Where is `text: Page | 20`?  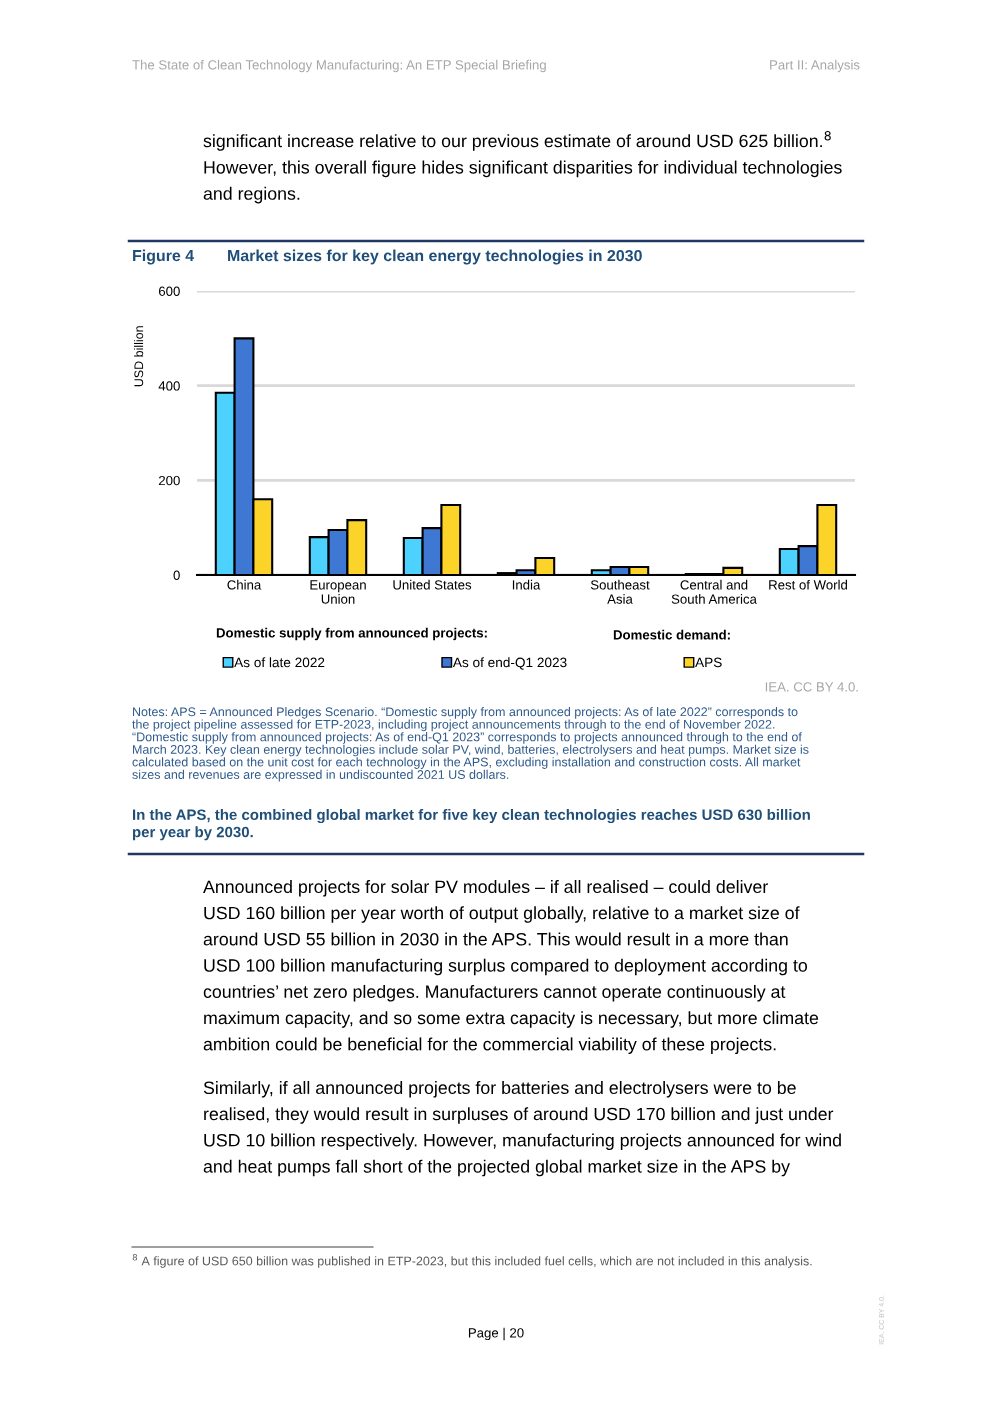
text: Page | 20 is located at coordinates (496, 1334).